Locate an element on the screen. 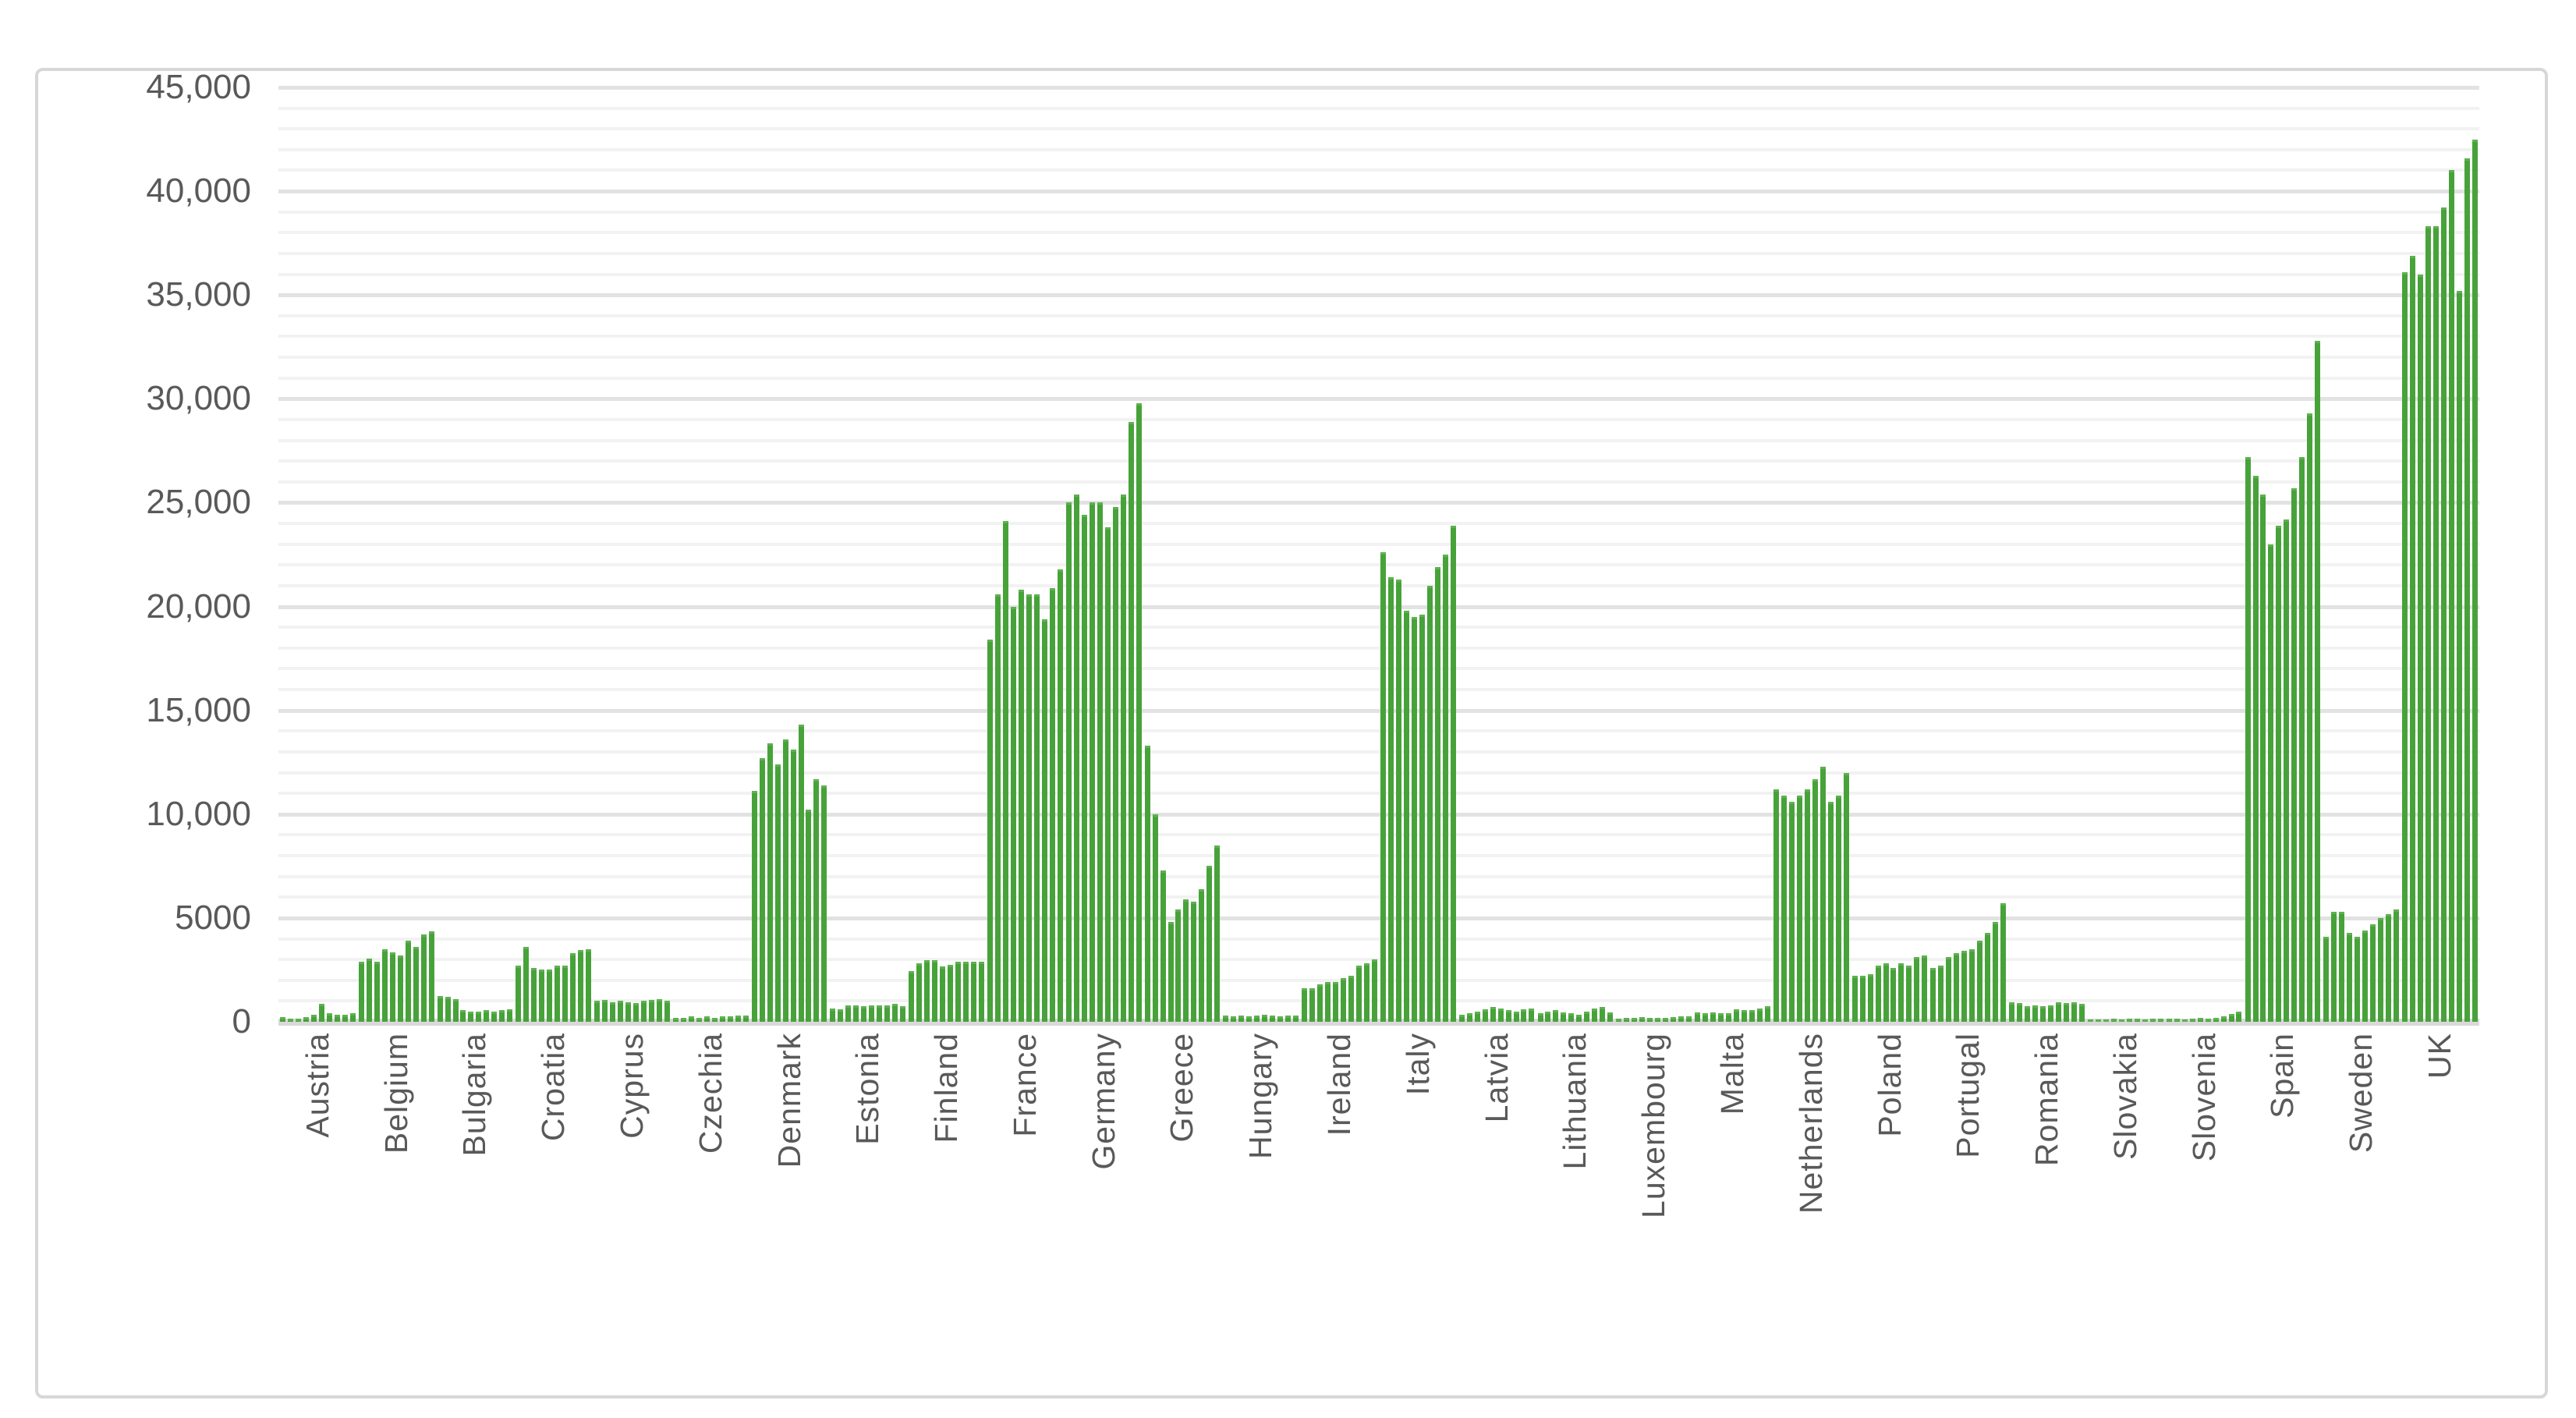 Image resolution: width=2576 pixels, height=1418 pixels. bar-group-poland is located at coordinates (1890, 554).